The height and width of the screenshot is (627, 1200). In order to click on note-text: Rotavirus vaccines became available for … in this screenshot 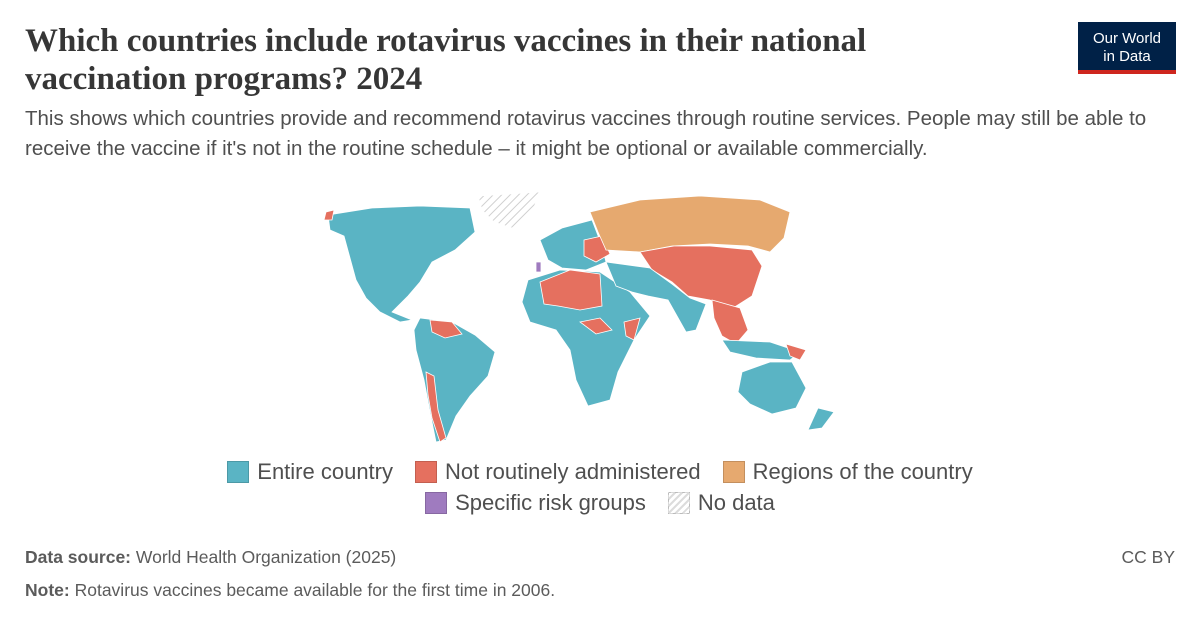, I will do `click(315, 590)`.